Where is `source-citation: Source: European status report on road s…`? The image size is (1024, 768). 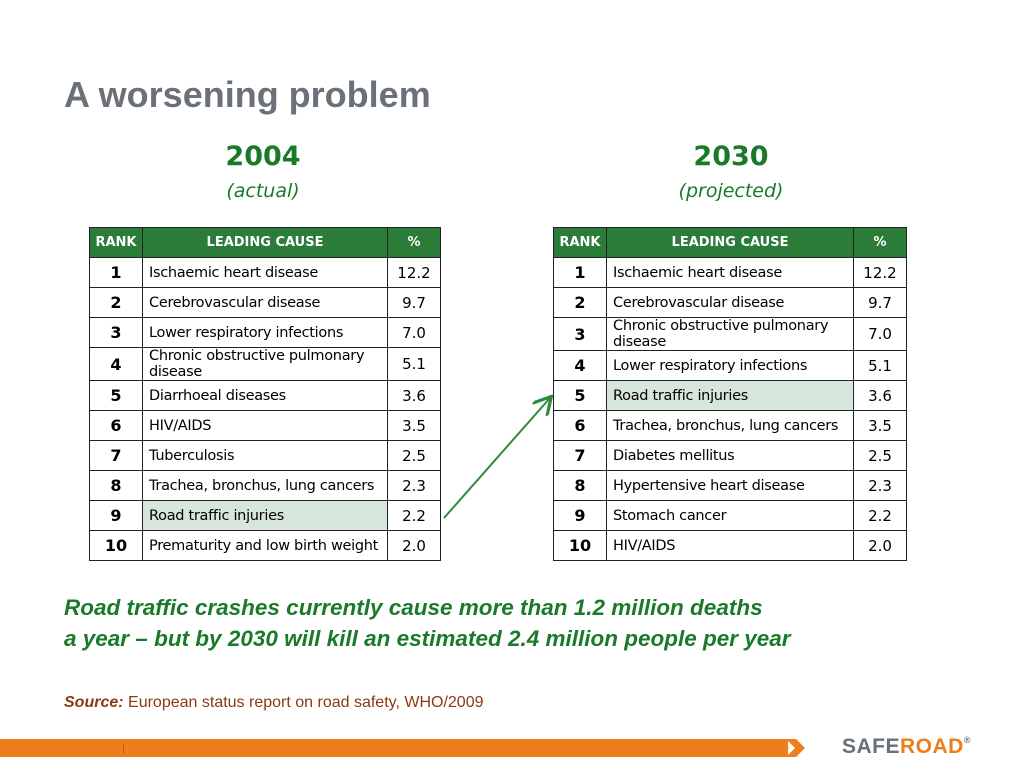
source-citation: Source: European status report on road s… is located at coordinates (273, 703).